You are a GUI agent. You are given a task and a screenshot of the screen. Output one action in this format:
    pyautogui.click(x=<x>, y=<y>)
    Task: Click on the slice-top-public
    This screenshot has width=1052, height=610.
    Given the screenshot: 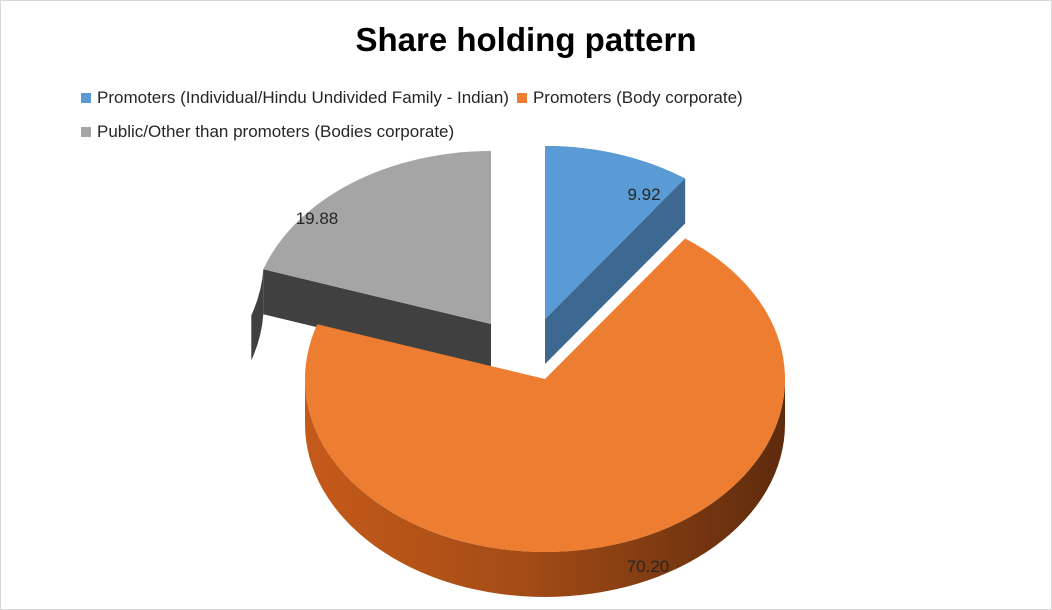 What is the action you would take?
    pyautogui.click(x=377, y=237)
    